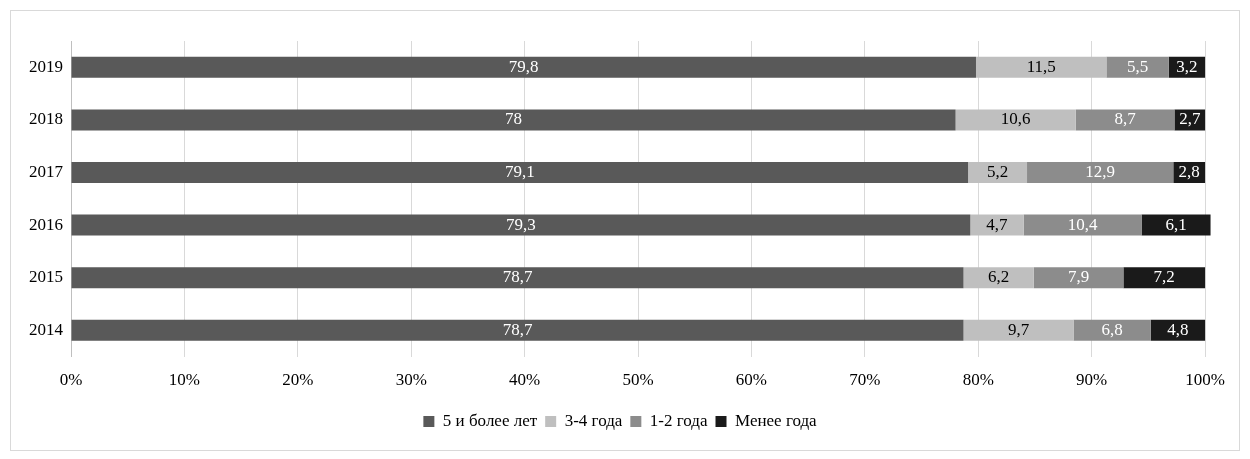 This screenshot has width=1250, height=459. I want to click on data-label: 4,8, so click(1178, 329).